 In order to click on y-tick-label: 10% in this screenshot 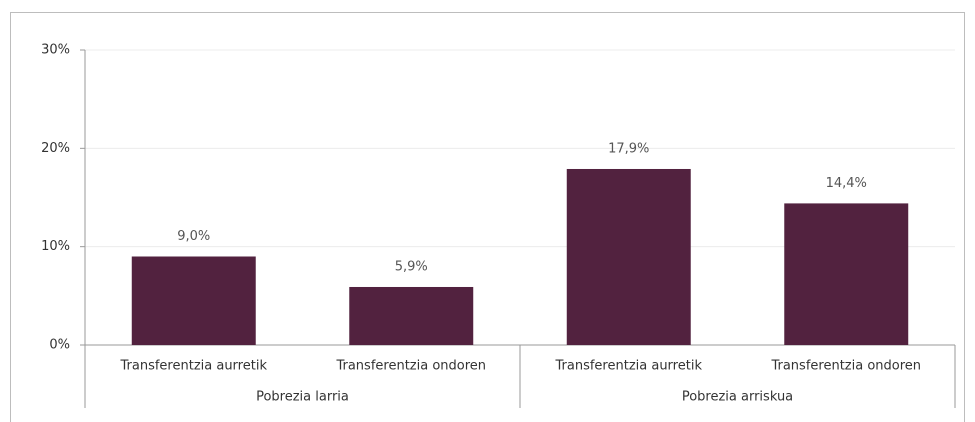, I will do `click(55, 246)`.